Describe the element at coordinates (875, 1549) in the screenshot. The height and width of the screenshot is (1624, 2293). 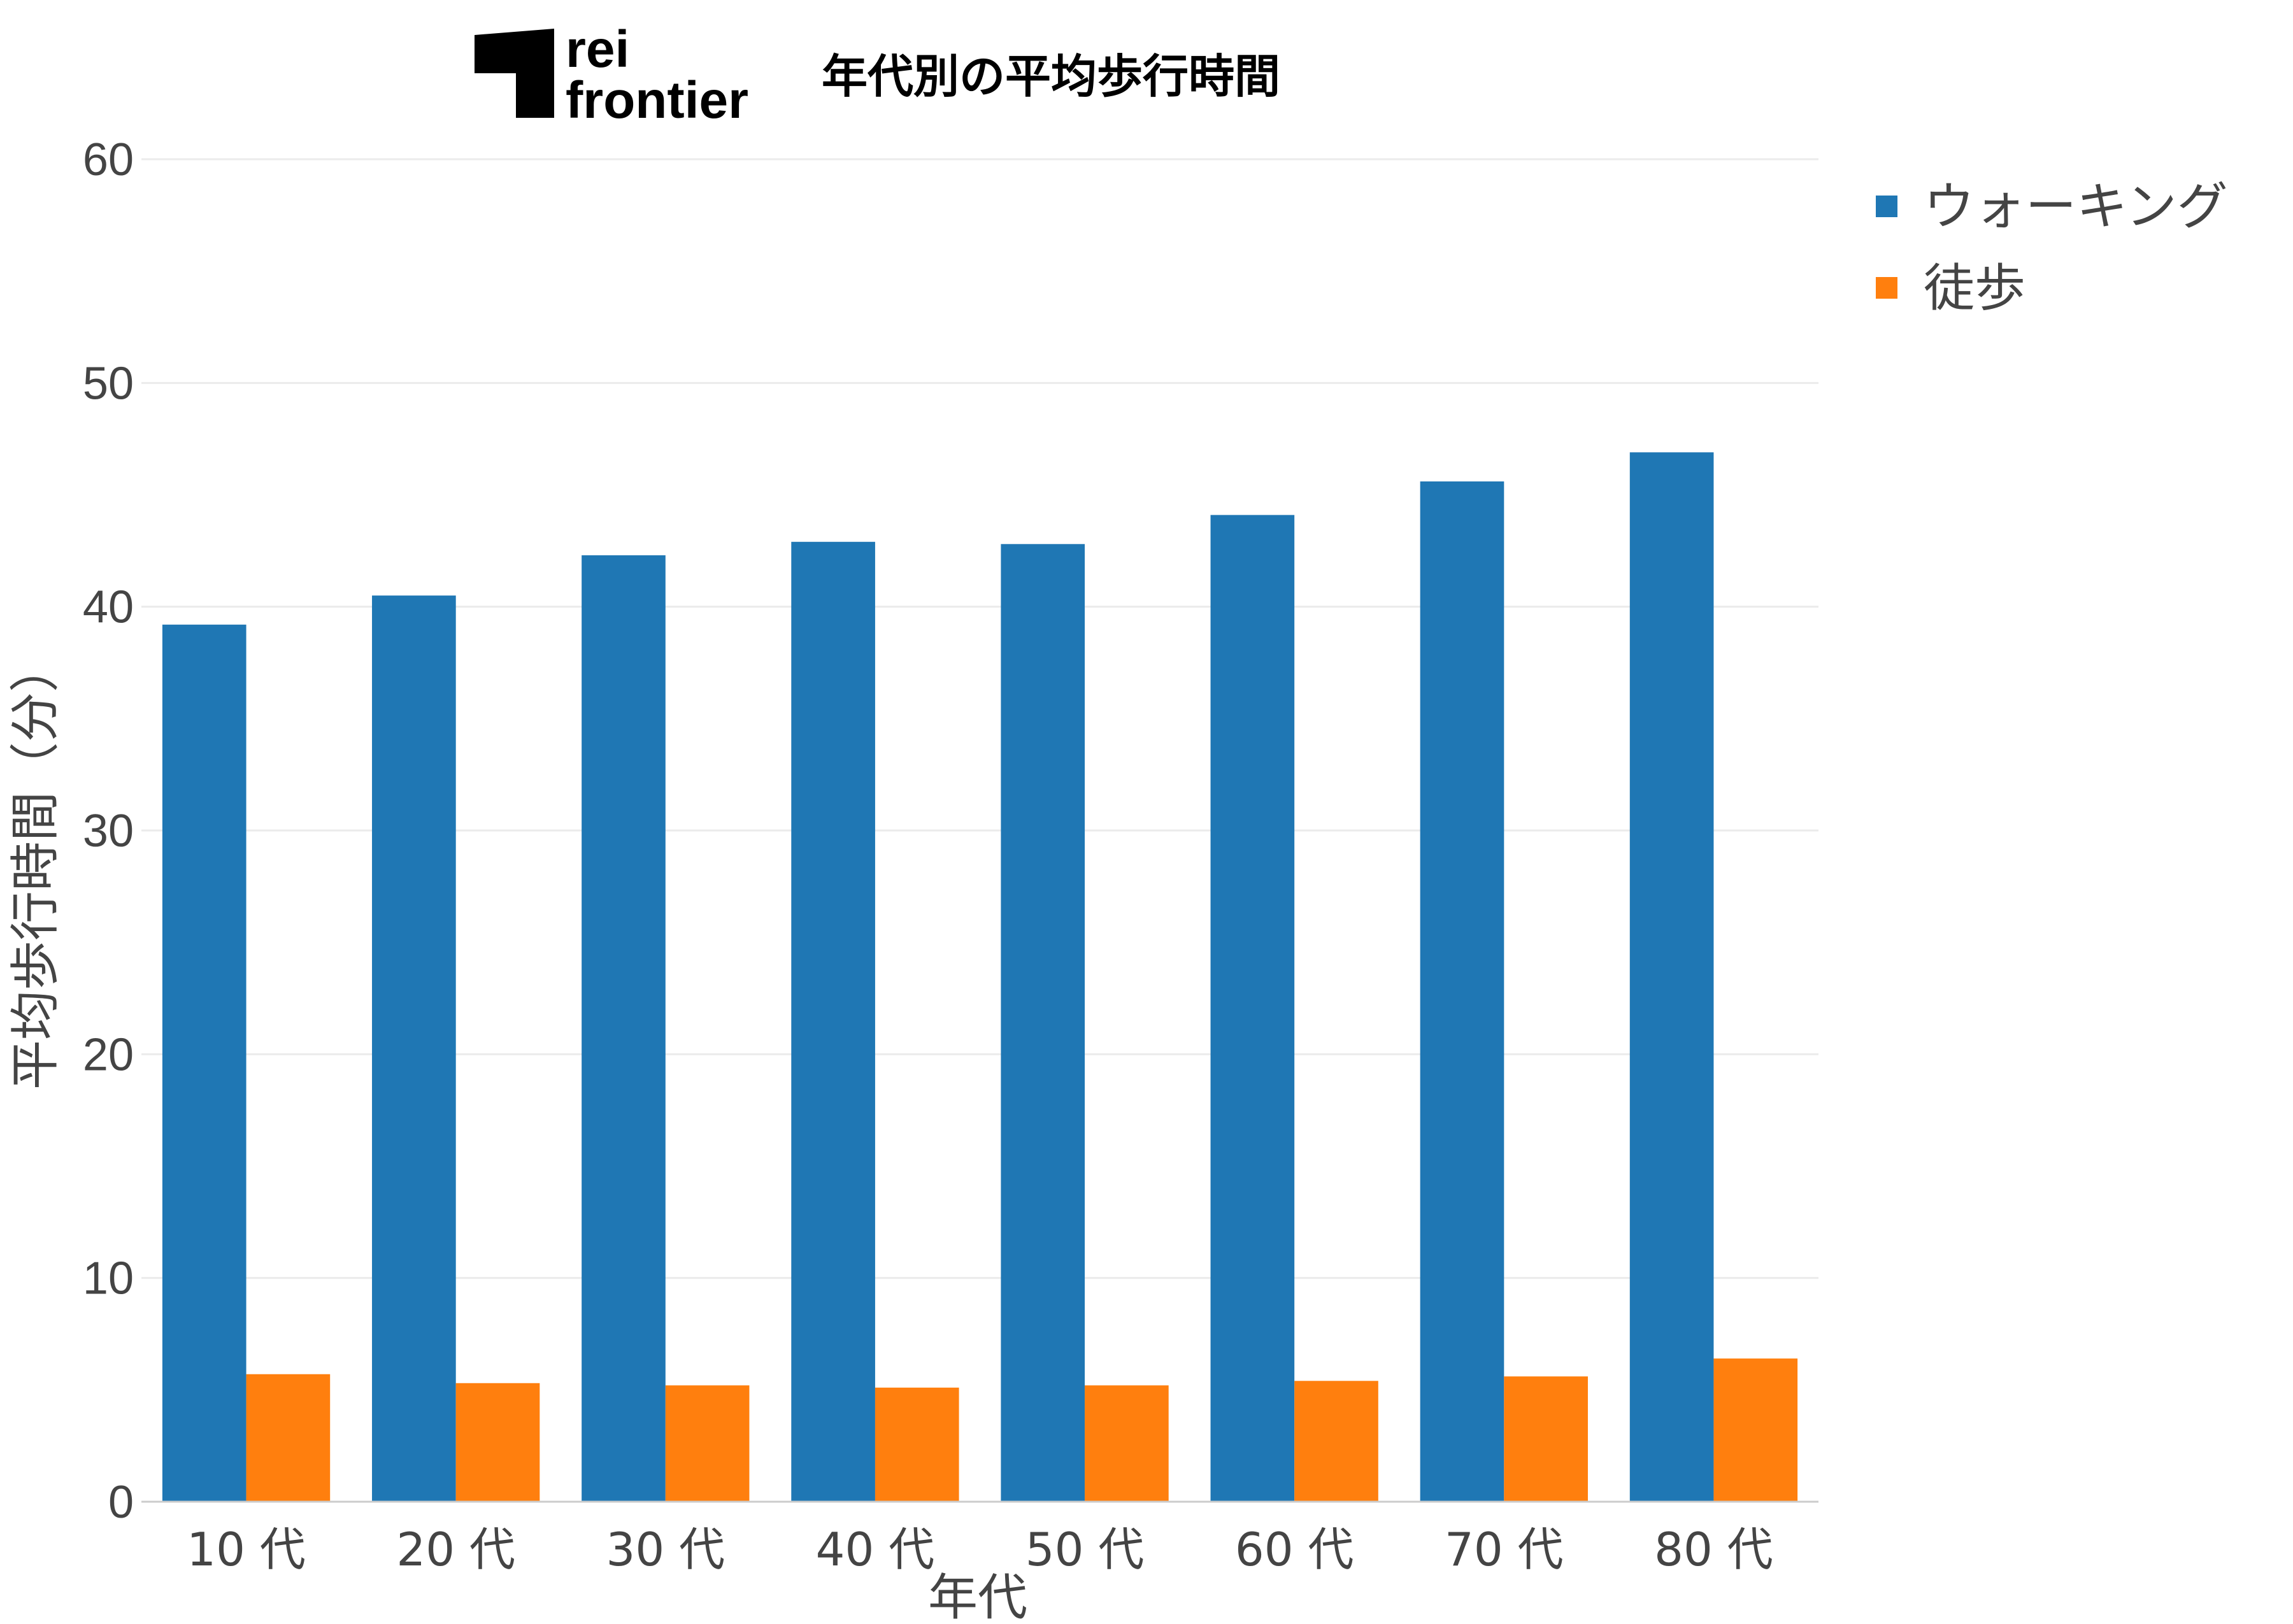
I see `x-tick-label: 40 代` at that location.